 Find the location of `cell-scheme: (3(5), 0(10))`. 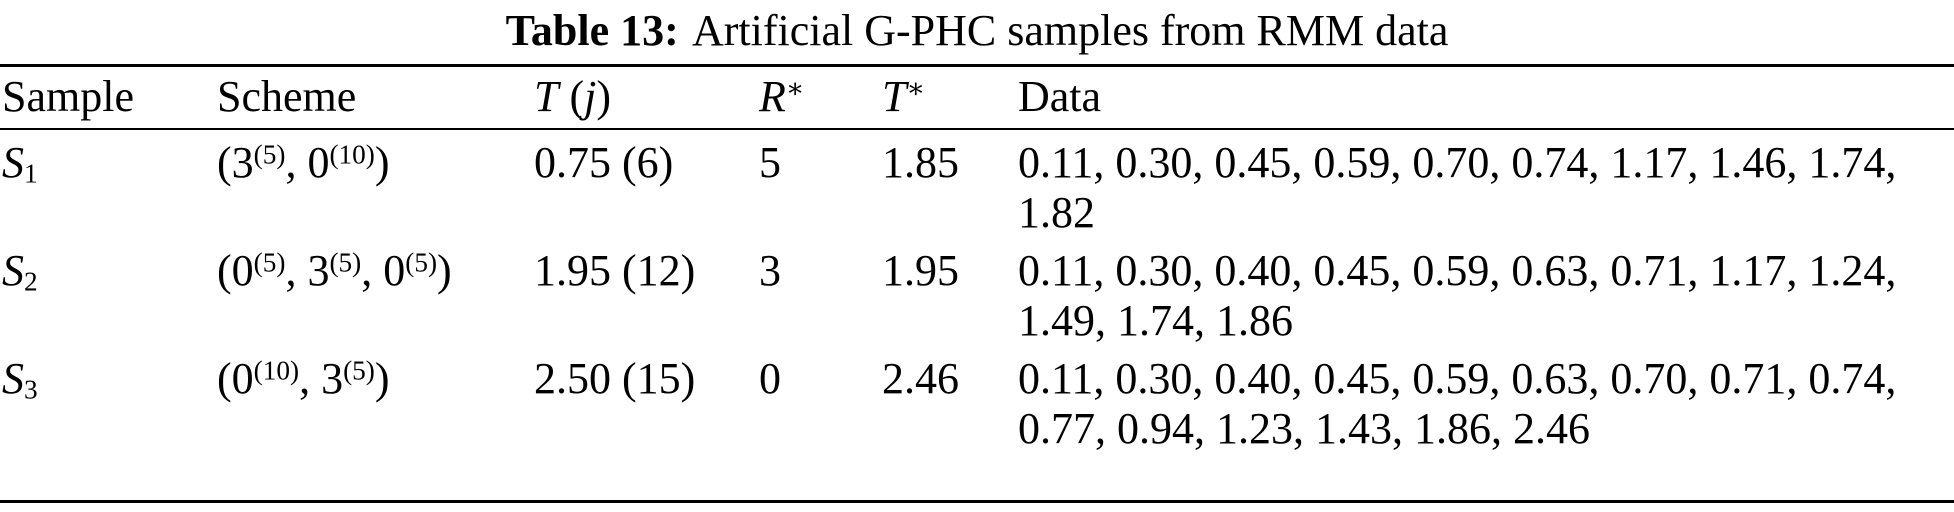

cell-scheme: (3(5), 0(10)) is located at coordinates (303, 162).